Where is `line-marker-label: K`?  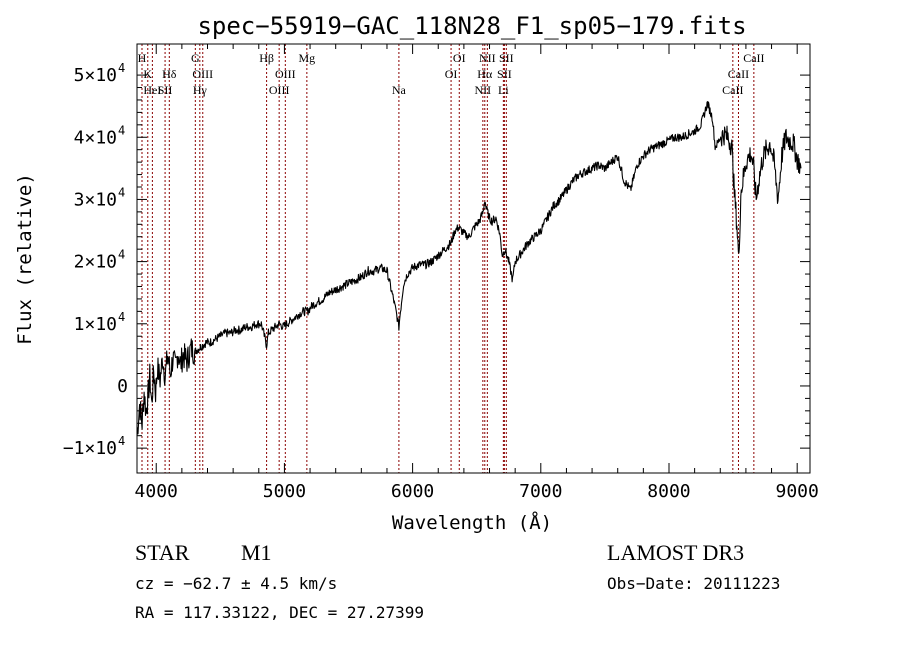
line-marker-label: K is located at coordinates (147, 74).